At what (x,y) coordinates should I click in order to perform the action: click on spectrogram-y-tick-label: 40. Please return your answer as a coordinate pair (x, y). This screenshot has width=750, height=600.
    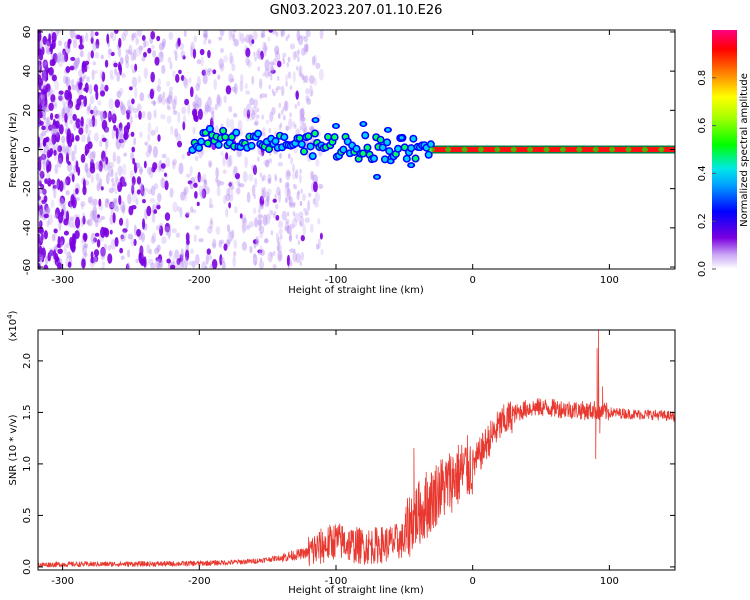
    Looking at the image, I should click on (27, 71).